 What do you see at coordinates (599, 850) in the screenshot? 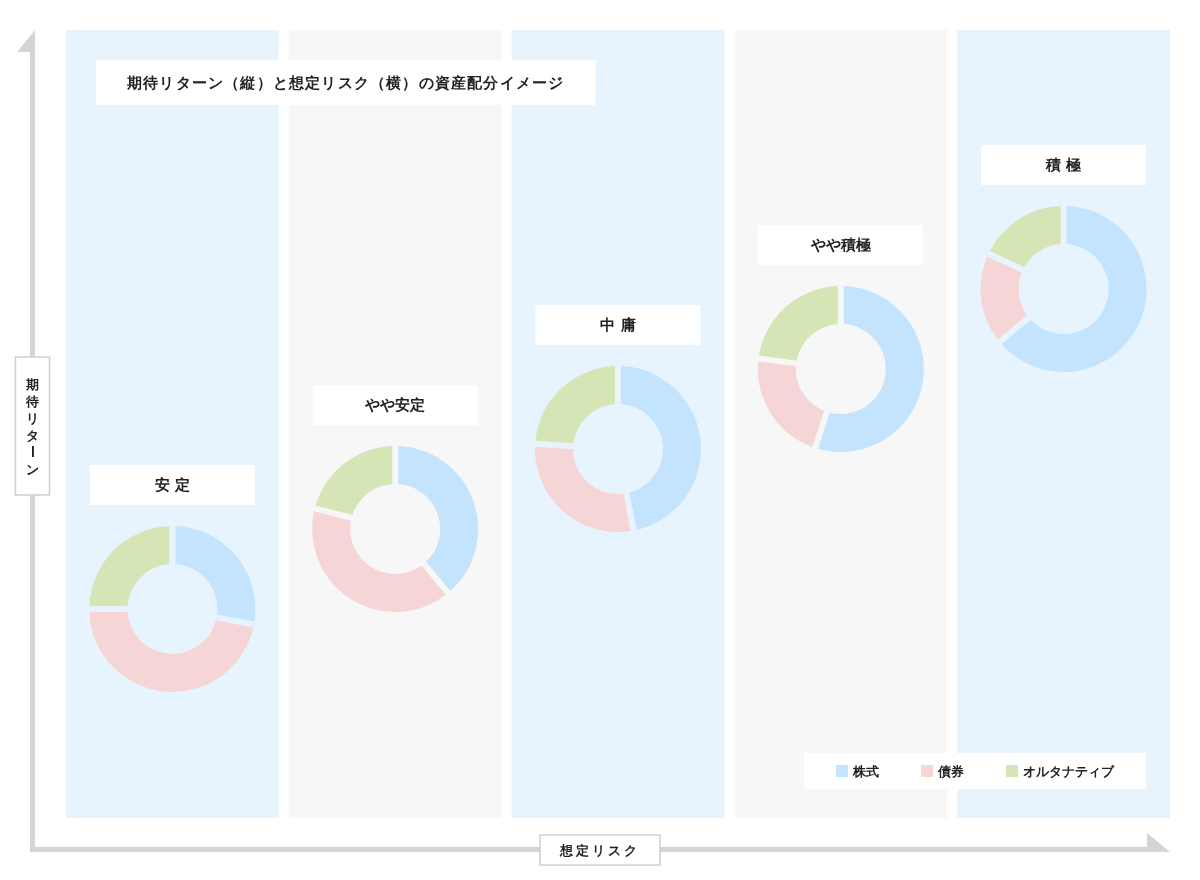
I see `text: 想定リスク` at bounding box center [599, 850].